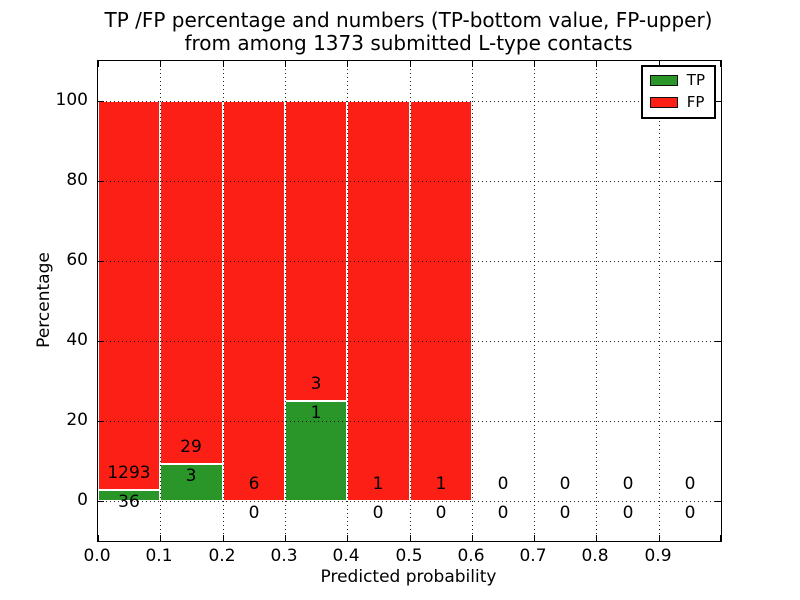 The width and height of the screenshot is (800, 600). I want to click on tp-count-label: 3, so click(191, 476).